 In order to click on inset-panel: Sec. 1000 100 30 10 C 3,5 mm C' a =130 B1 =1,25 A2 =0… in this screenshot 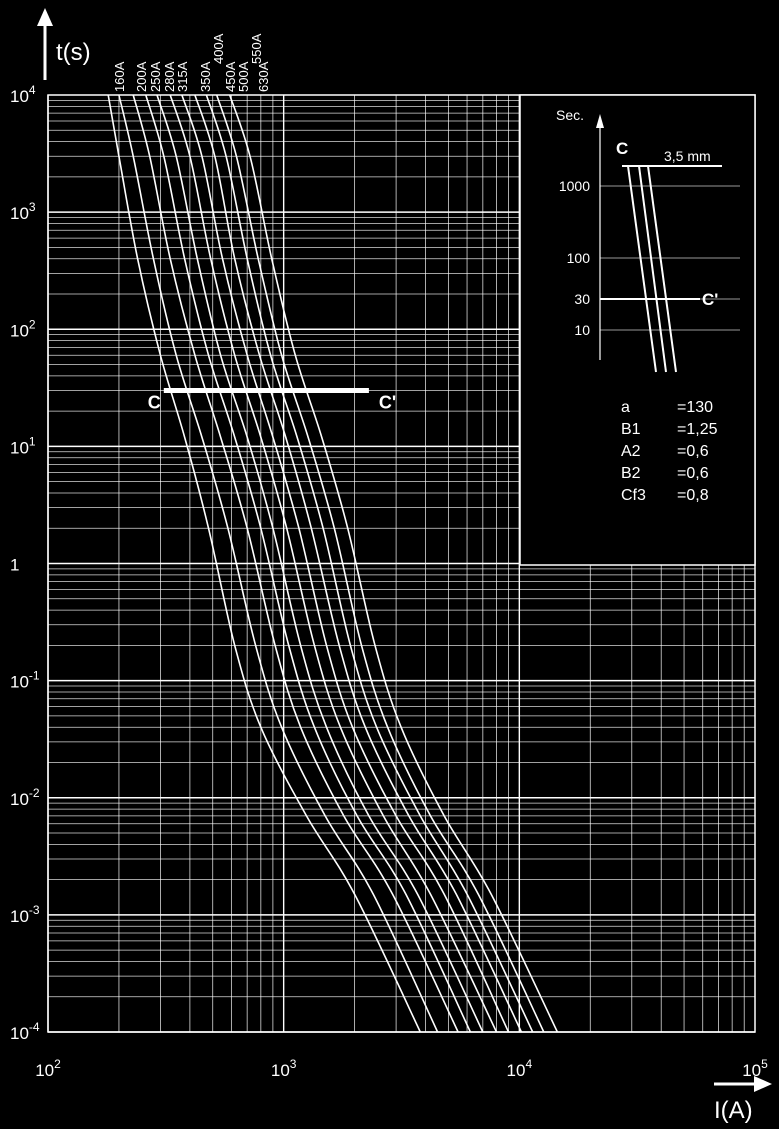, I will do `click(637, 330)`.